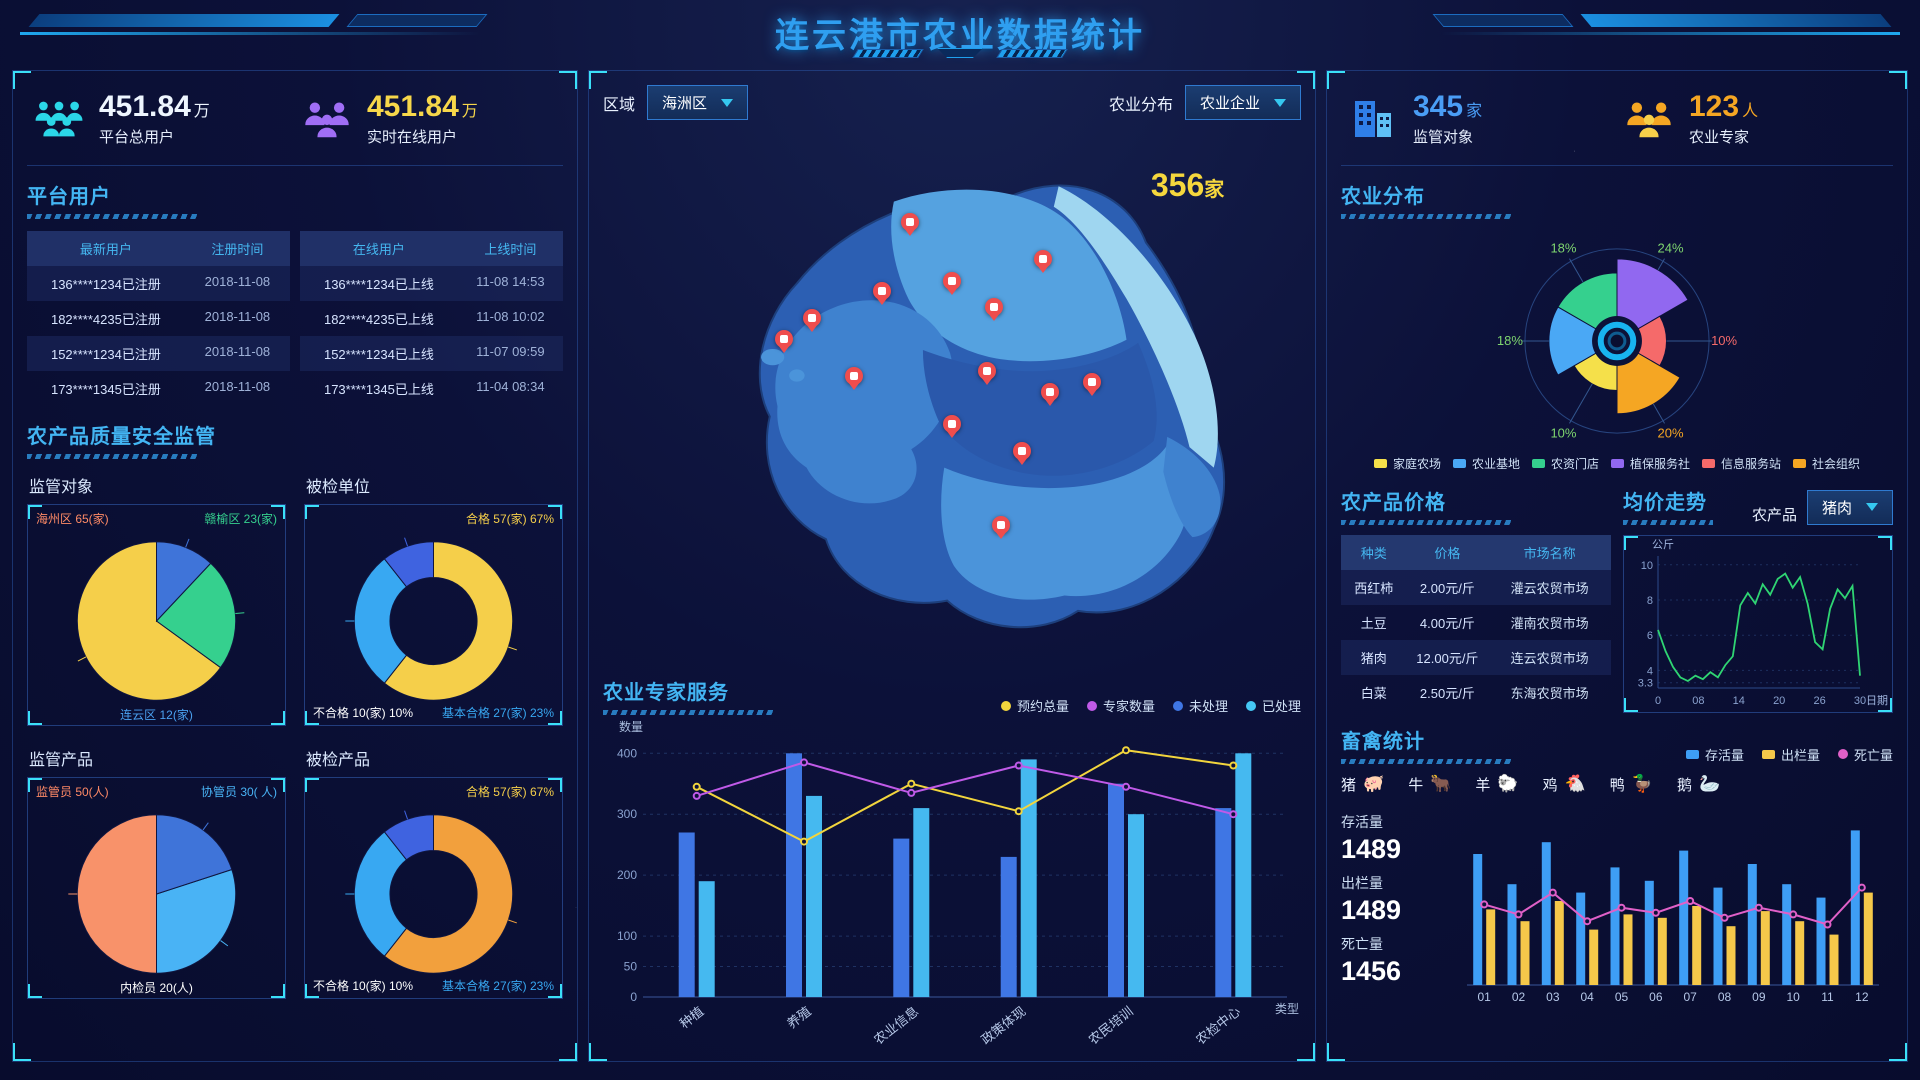  What do you see at coordinates (799, 1018) in the screenshot?
I see `svg-text: 养殖` at bounding box center [799, 1018].